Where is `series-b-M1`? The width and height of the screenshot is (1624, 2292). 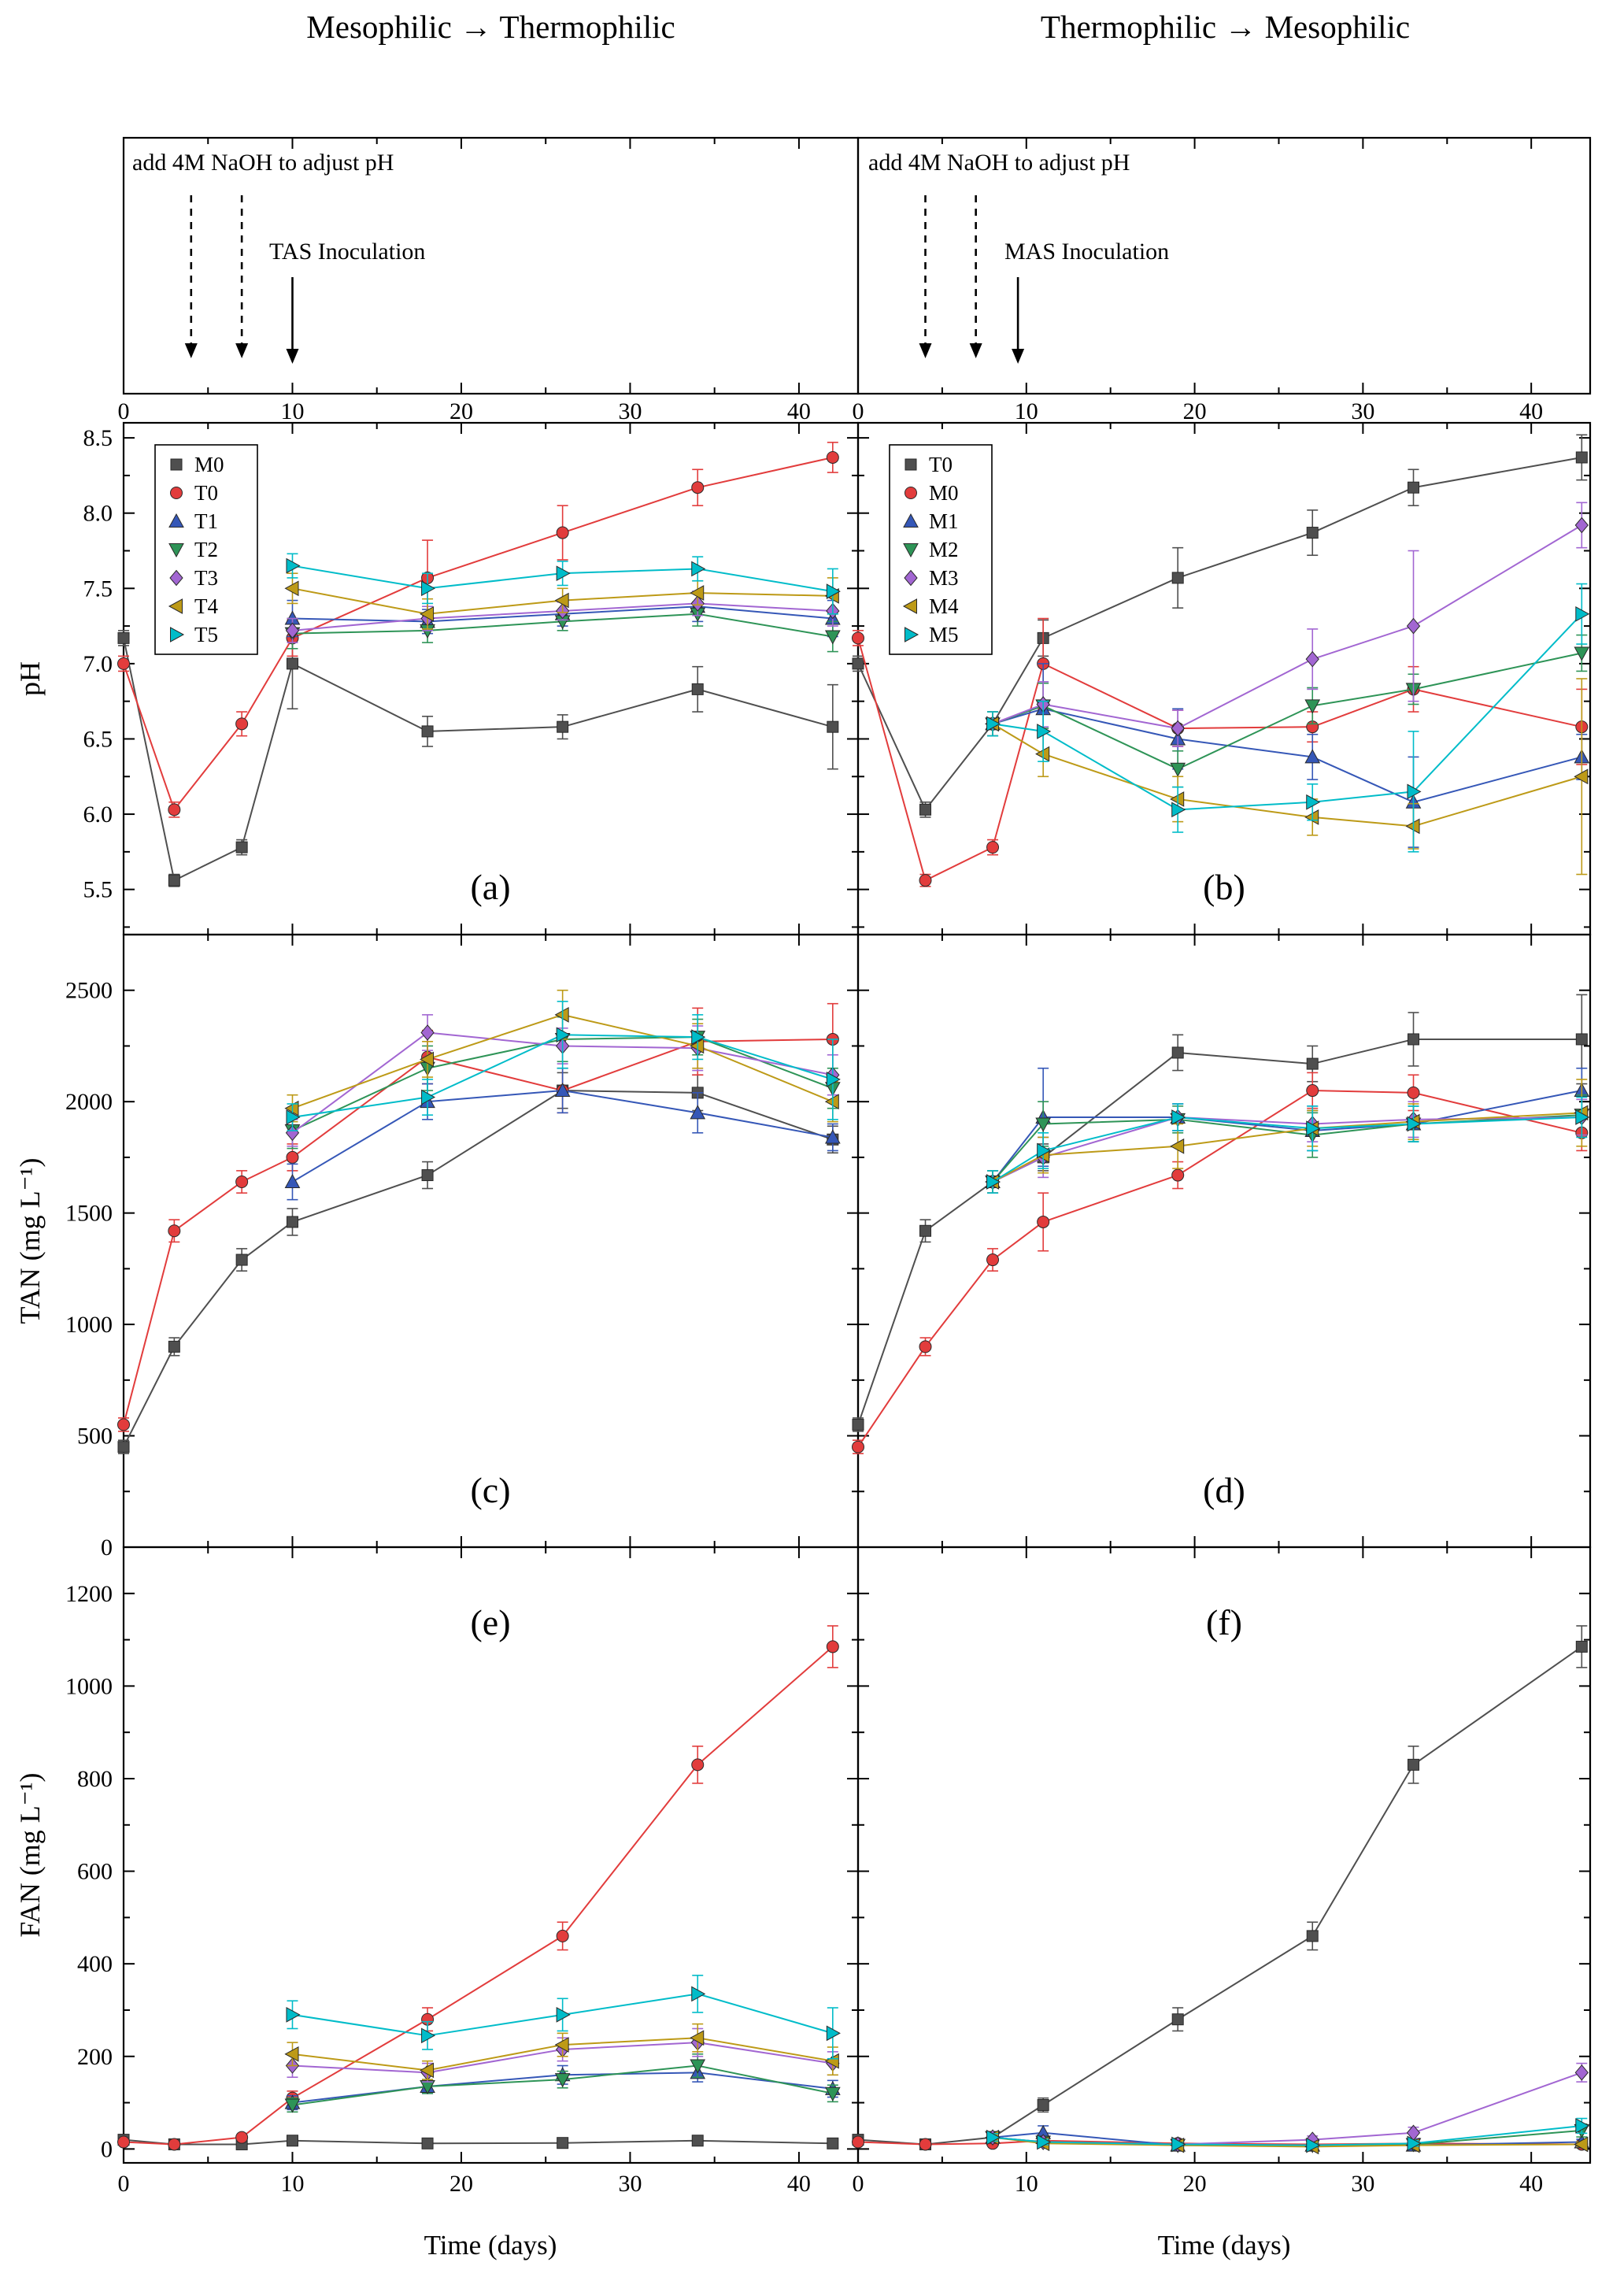
series-b-M1 is located at coordinates (1287, 755).